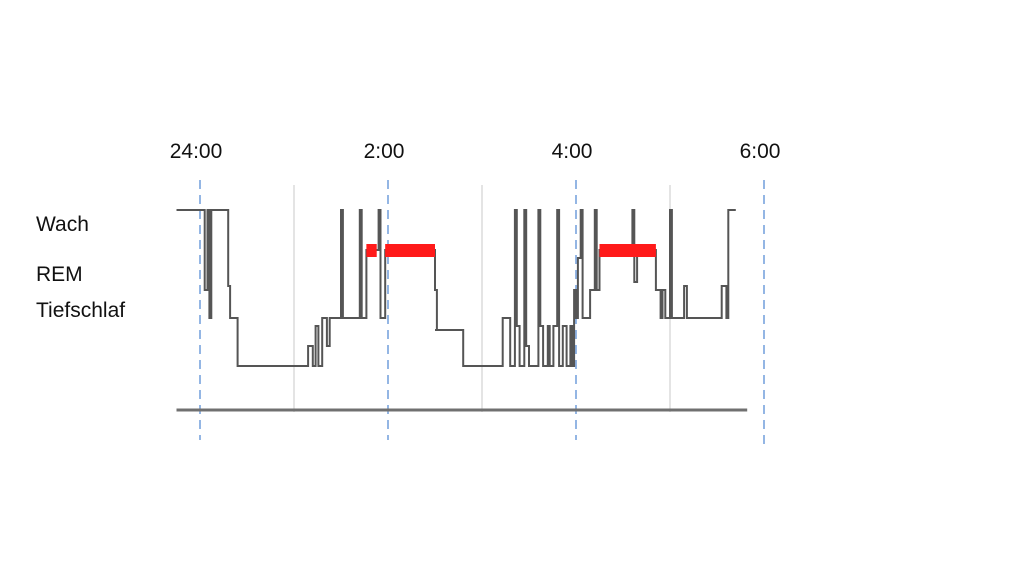 The height and width of the screenshot is (576, 1024). Describe the element at coordinates (384, 151) in the screenshot. I see `x-tick-label-1: 2:00` at that location.